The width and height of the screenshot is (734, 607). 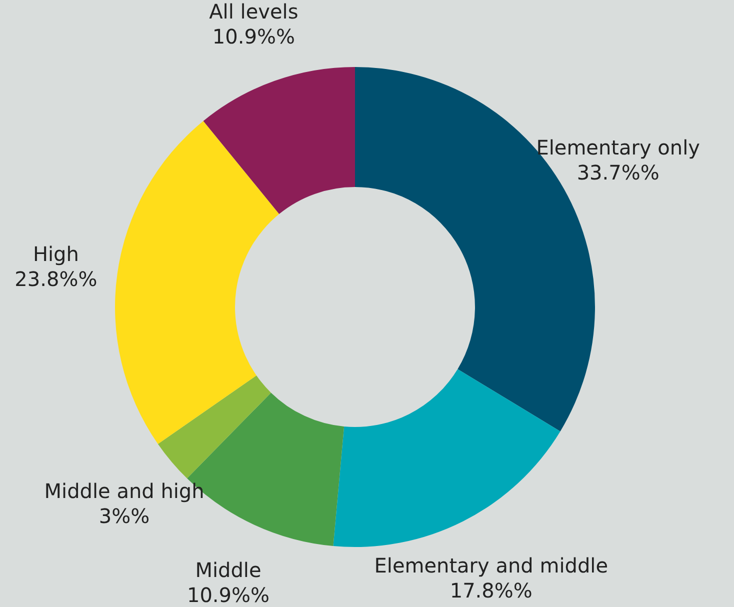 I want to click on data-label: 23.8%%, so click(x=56, y=278).